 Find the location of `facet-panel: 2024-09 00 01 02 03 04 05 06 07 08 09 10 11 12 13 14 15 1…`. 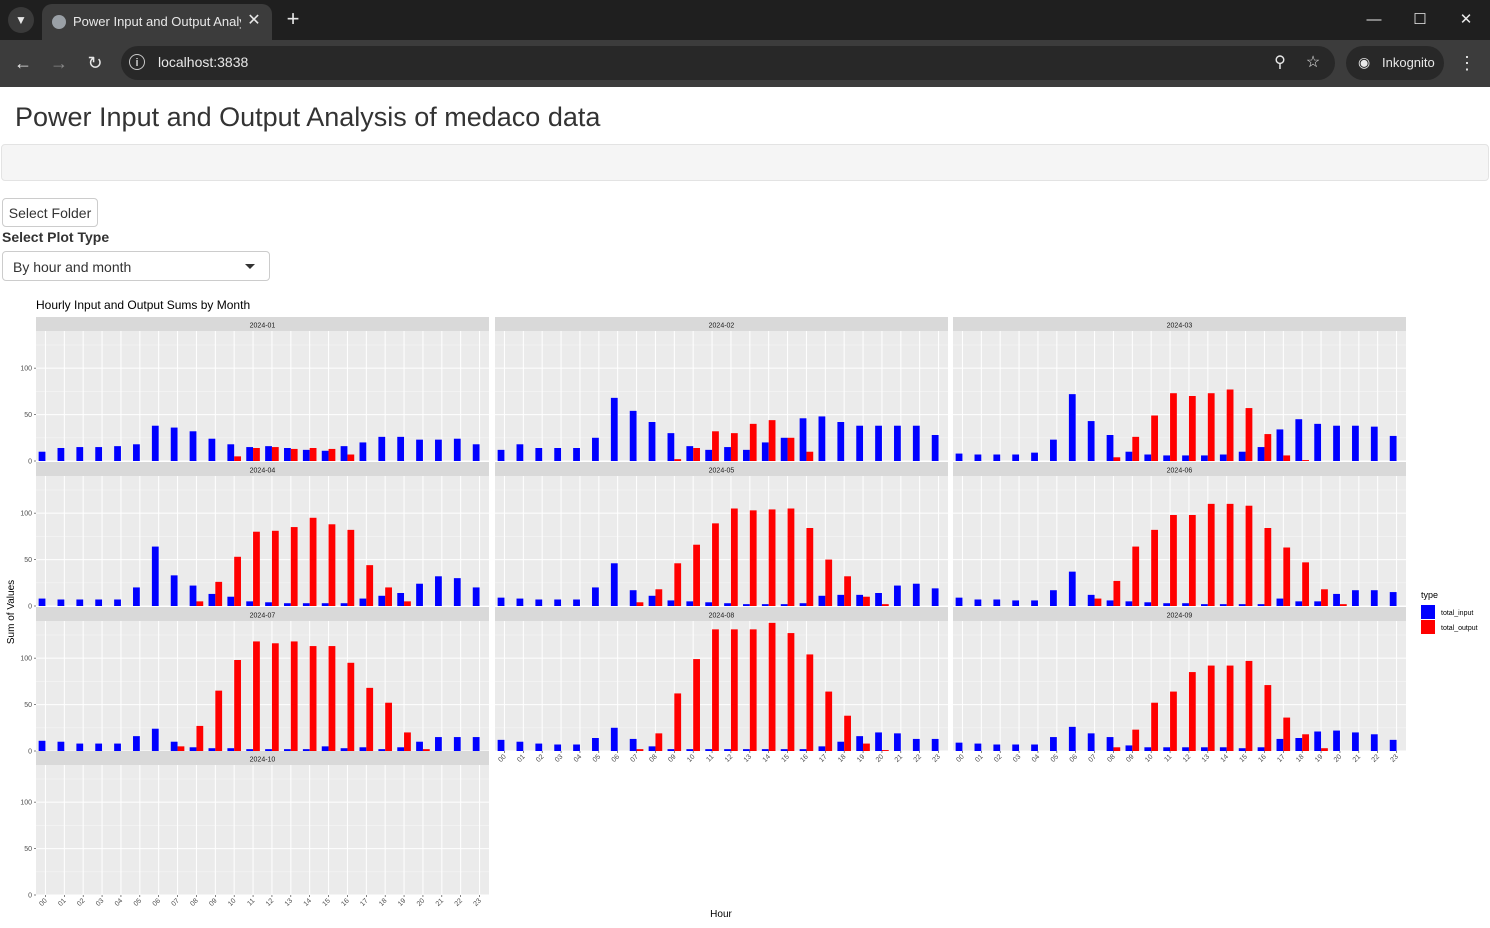

facet-panel: 2024-09 00 01 02 03 04 05 06 07 08 09 10 11 12 13 14 15 1… is located at coordinates (1179, 685).